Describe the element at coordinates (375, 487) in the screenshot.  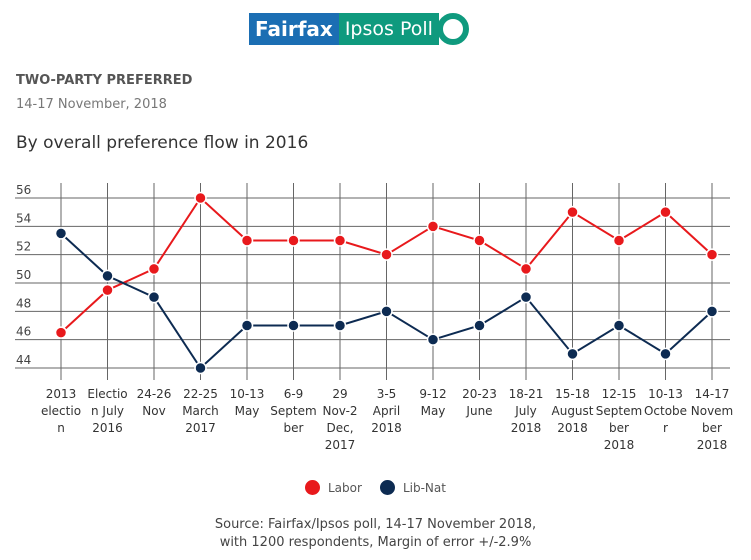
I see `legend: Labor Lib-Nat` at that location.